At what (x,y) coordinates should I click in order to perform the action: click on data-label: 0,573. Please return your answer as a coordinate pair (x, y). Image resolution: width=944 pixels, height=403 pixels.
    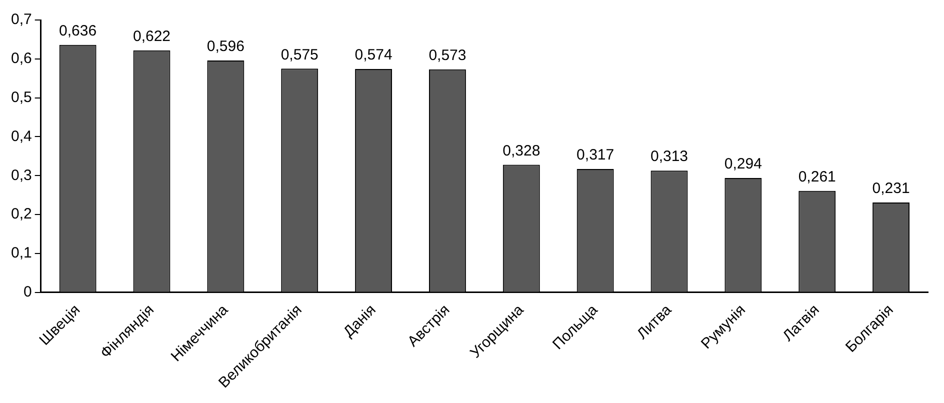
    Looking at the image, I should click on (447, 55).